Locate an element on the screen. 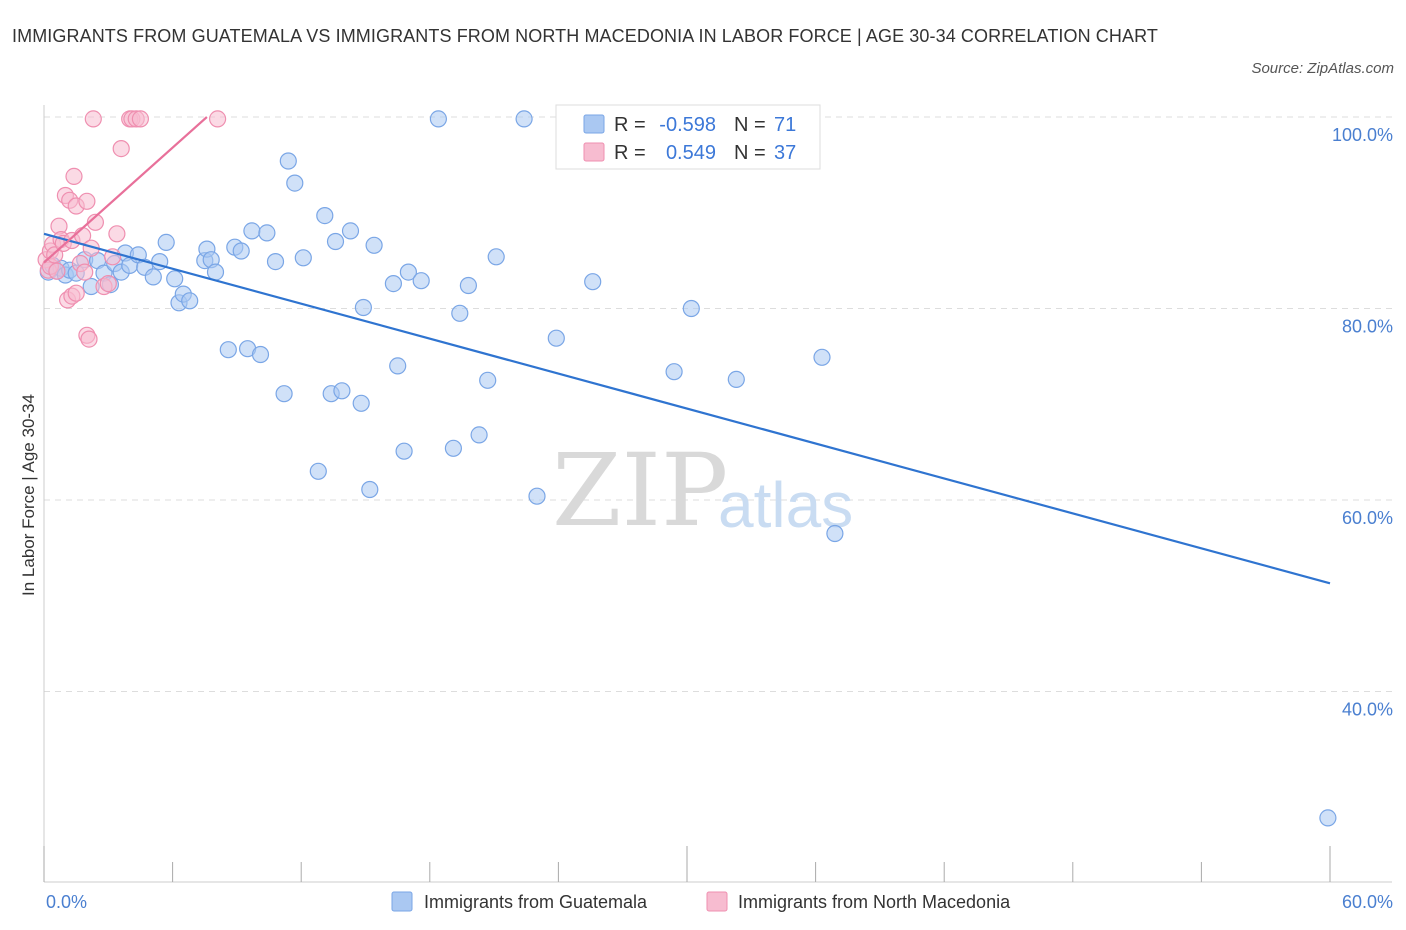 The image size is (1406, 930). trend-line-pink is located at coordinates (125, 190).